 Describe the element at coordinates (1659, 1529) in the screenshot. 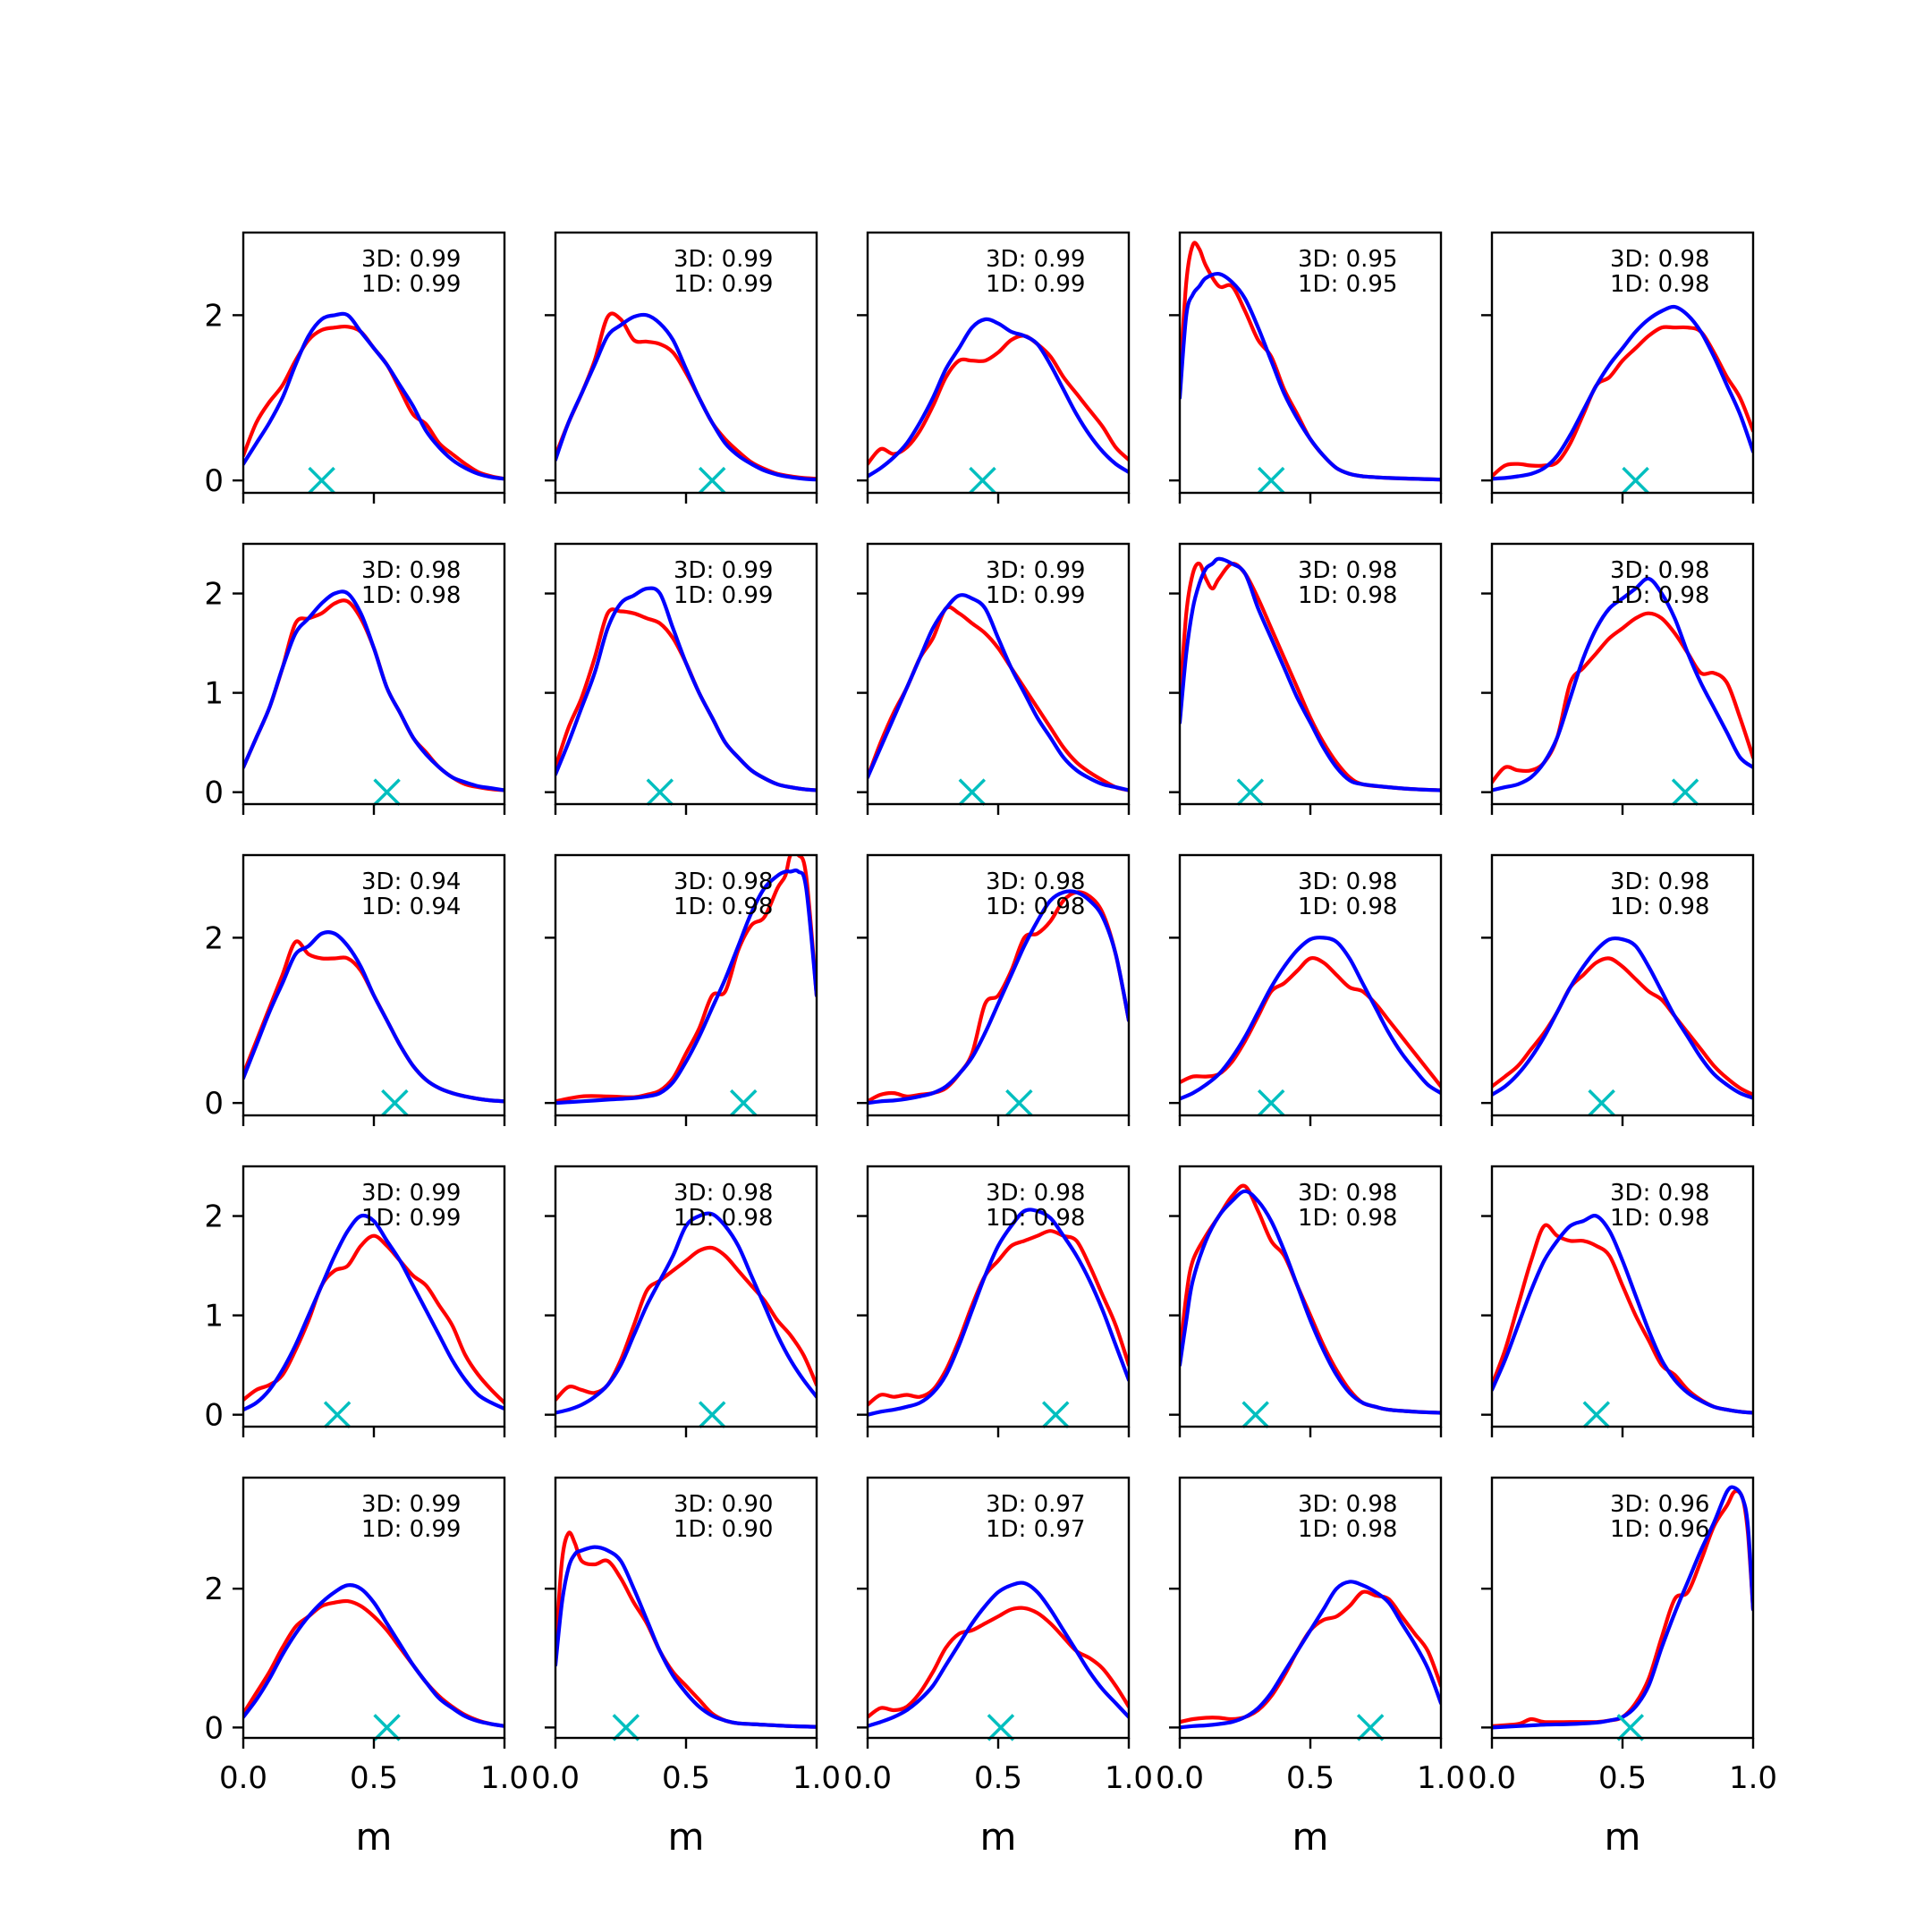

I see `annotation-1d: 1D: 0.96` at that location.